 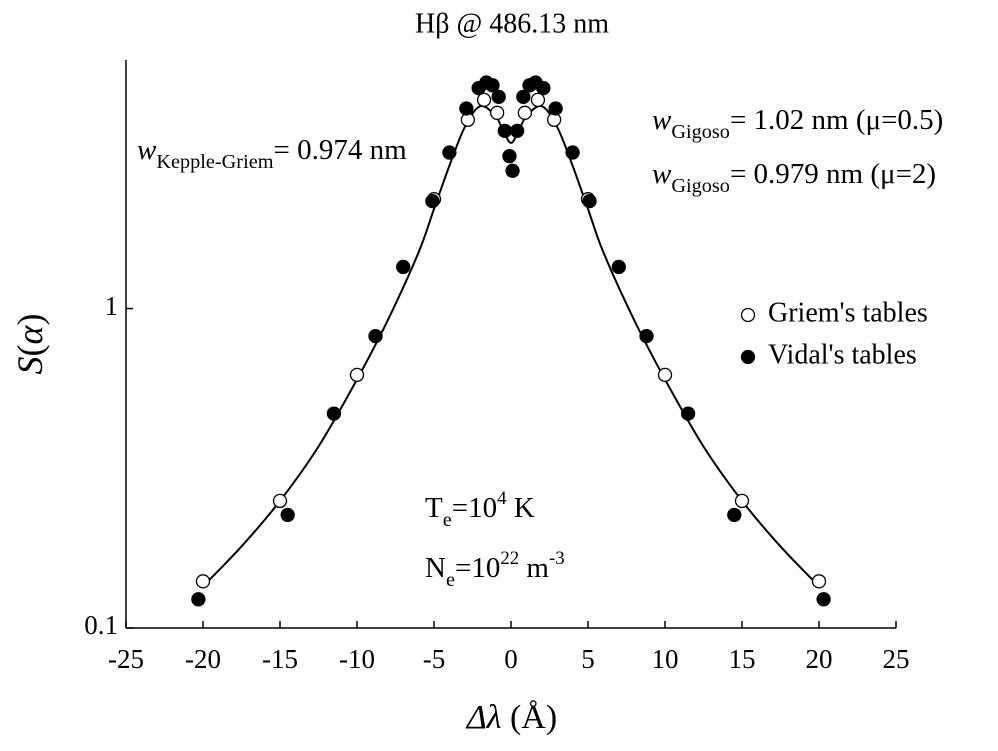 I want to click on y-tick-label: 0.1, so click(x=101, y=625).